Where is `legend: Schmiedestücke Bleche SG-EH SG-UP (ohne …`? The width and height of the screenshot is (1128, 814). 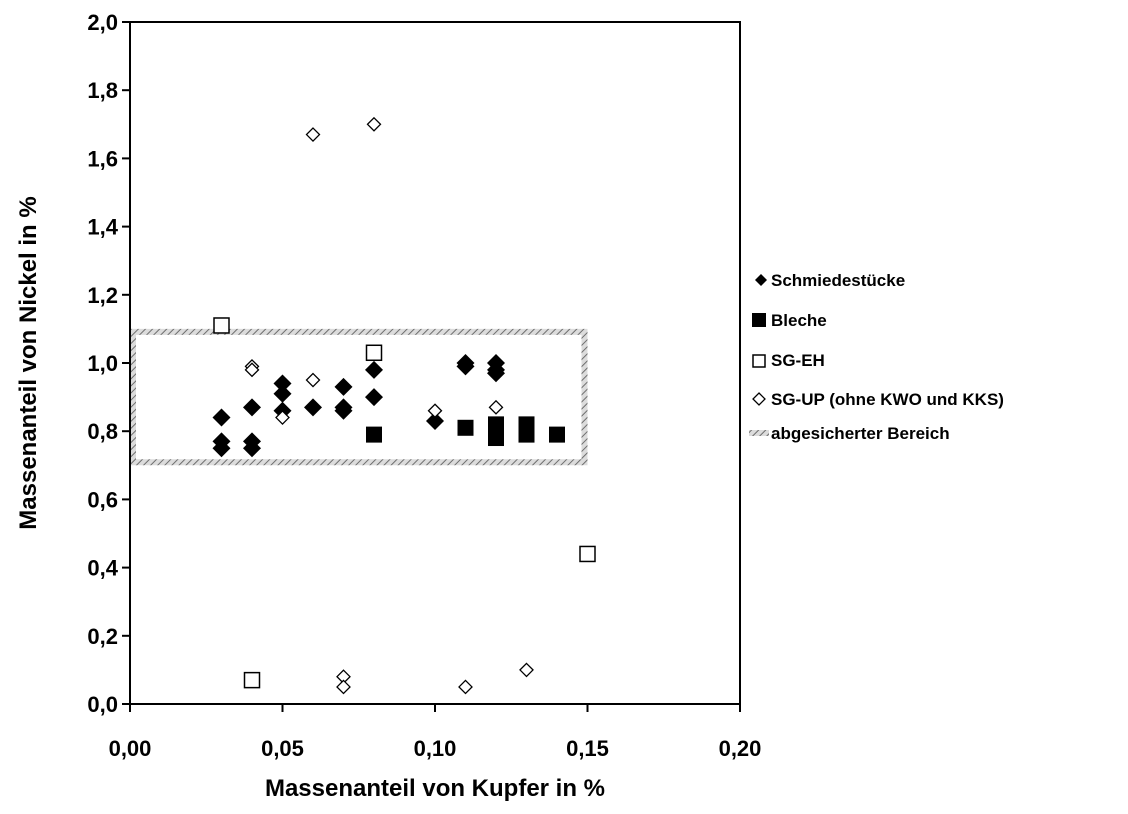
legend: Schmiedestücke Bleche SG-EH SG-UP (ohne … is located at coordinates (876, 357).